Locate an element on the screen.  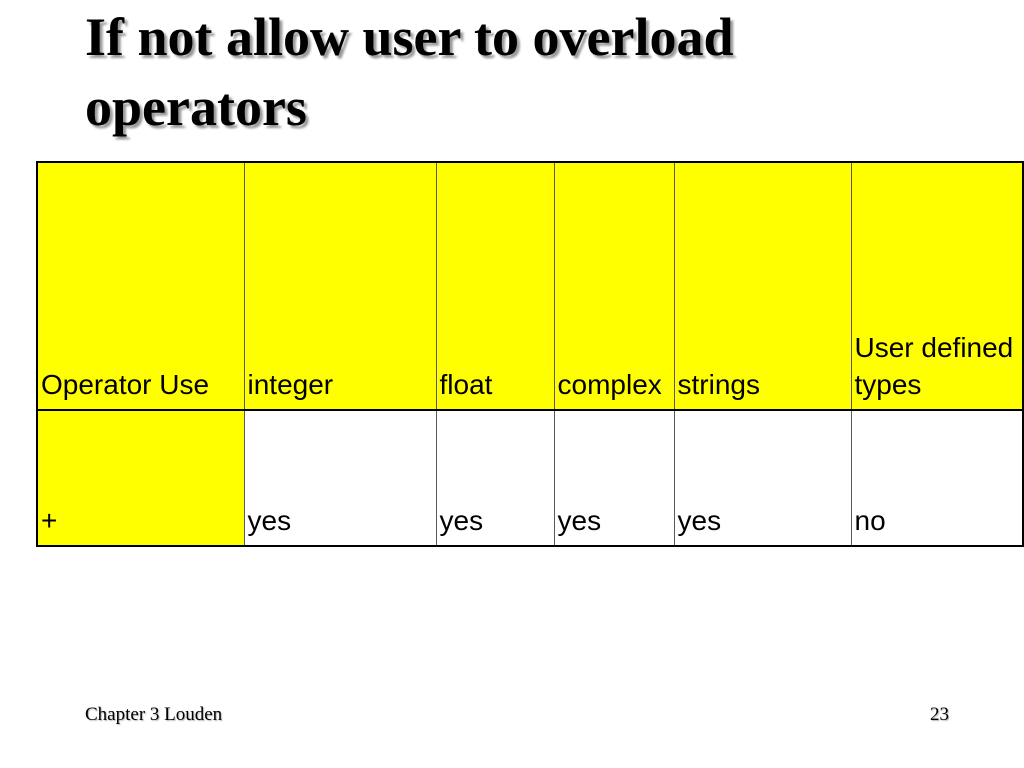
column-header-cell: User defined types is located at coordinates (937, 286).